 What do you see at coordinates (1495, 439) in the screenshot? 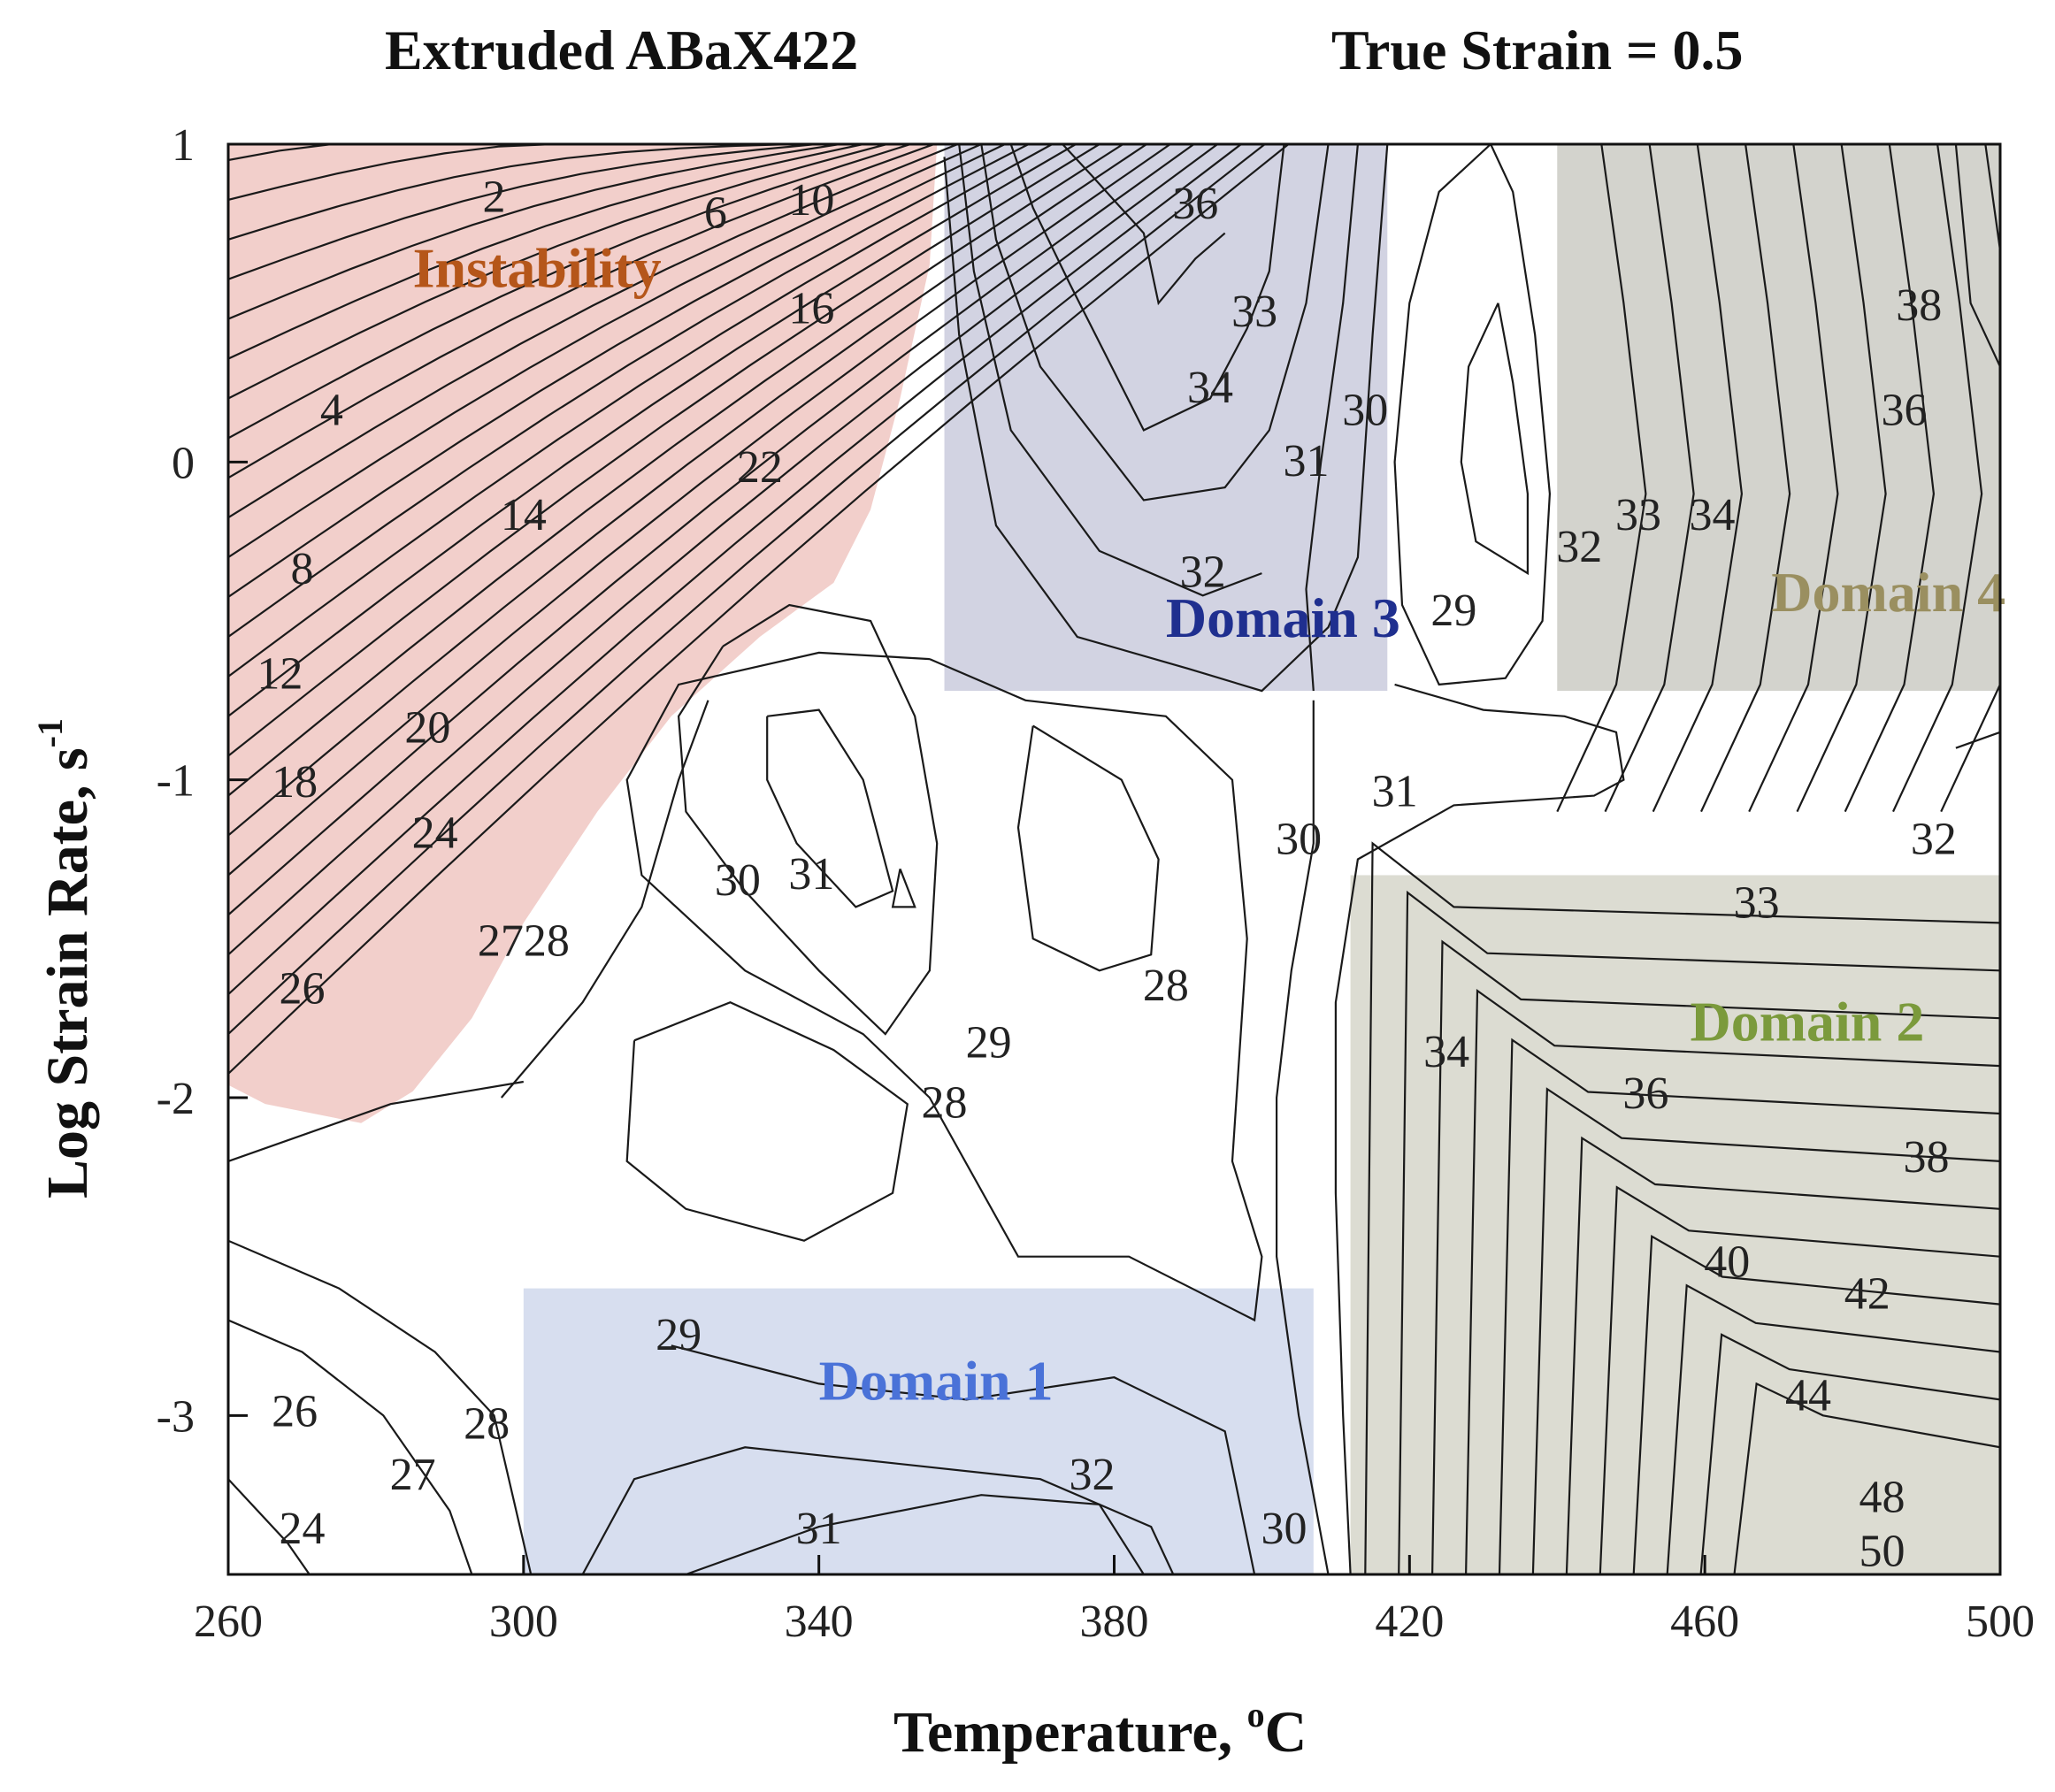
I see `contour-line-inner-loop` at bounding box center [1495, 439].